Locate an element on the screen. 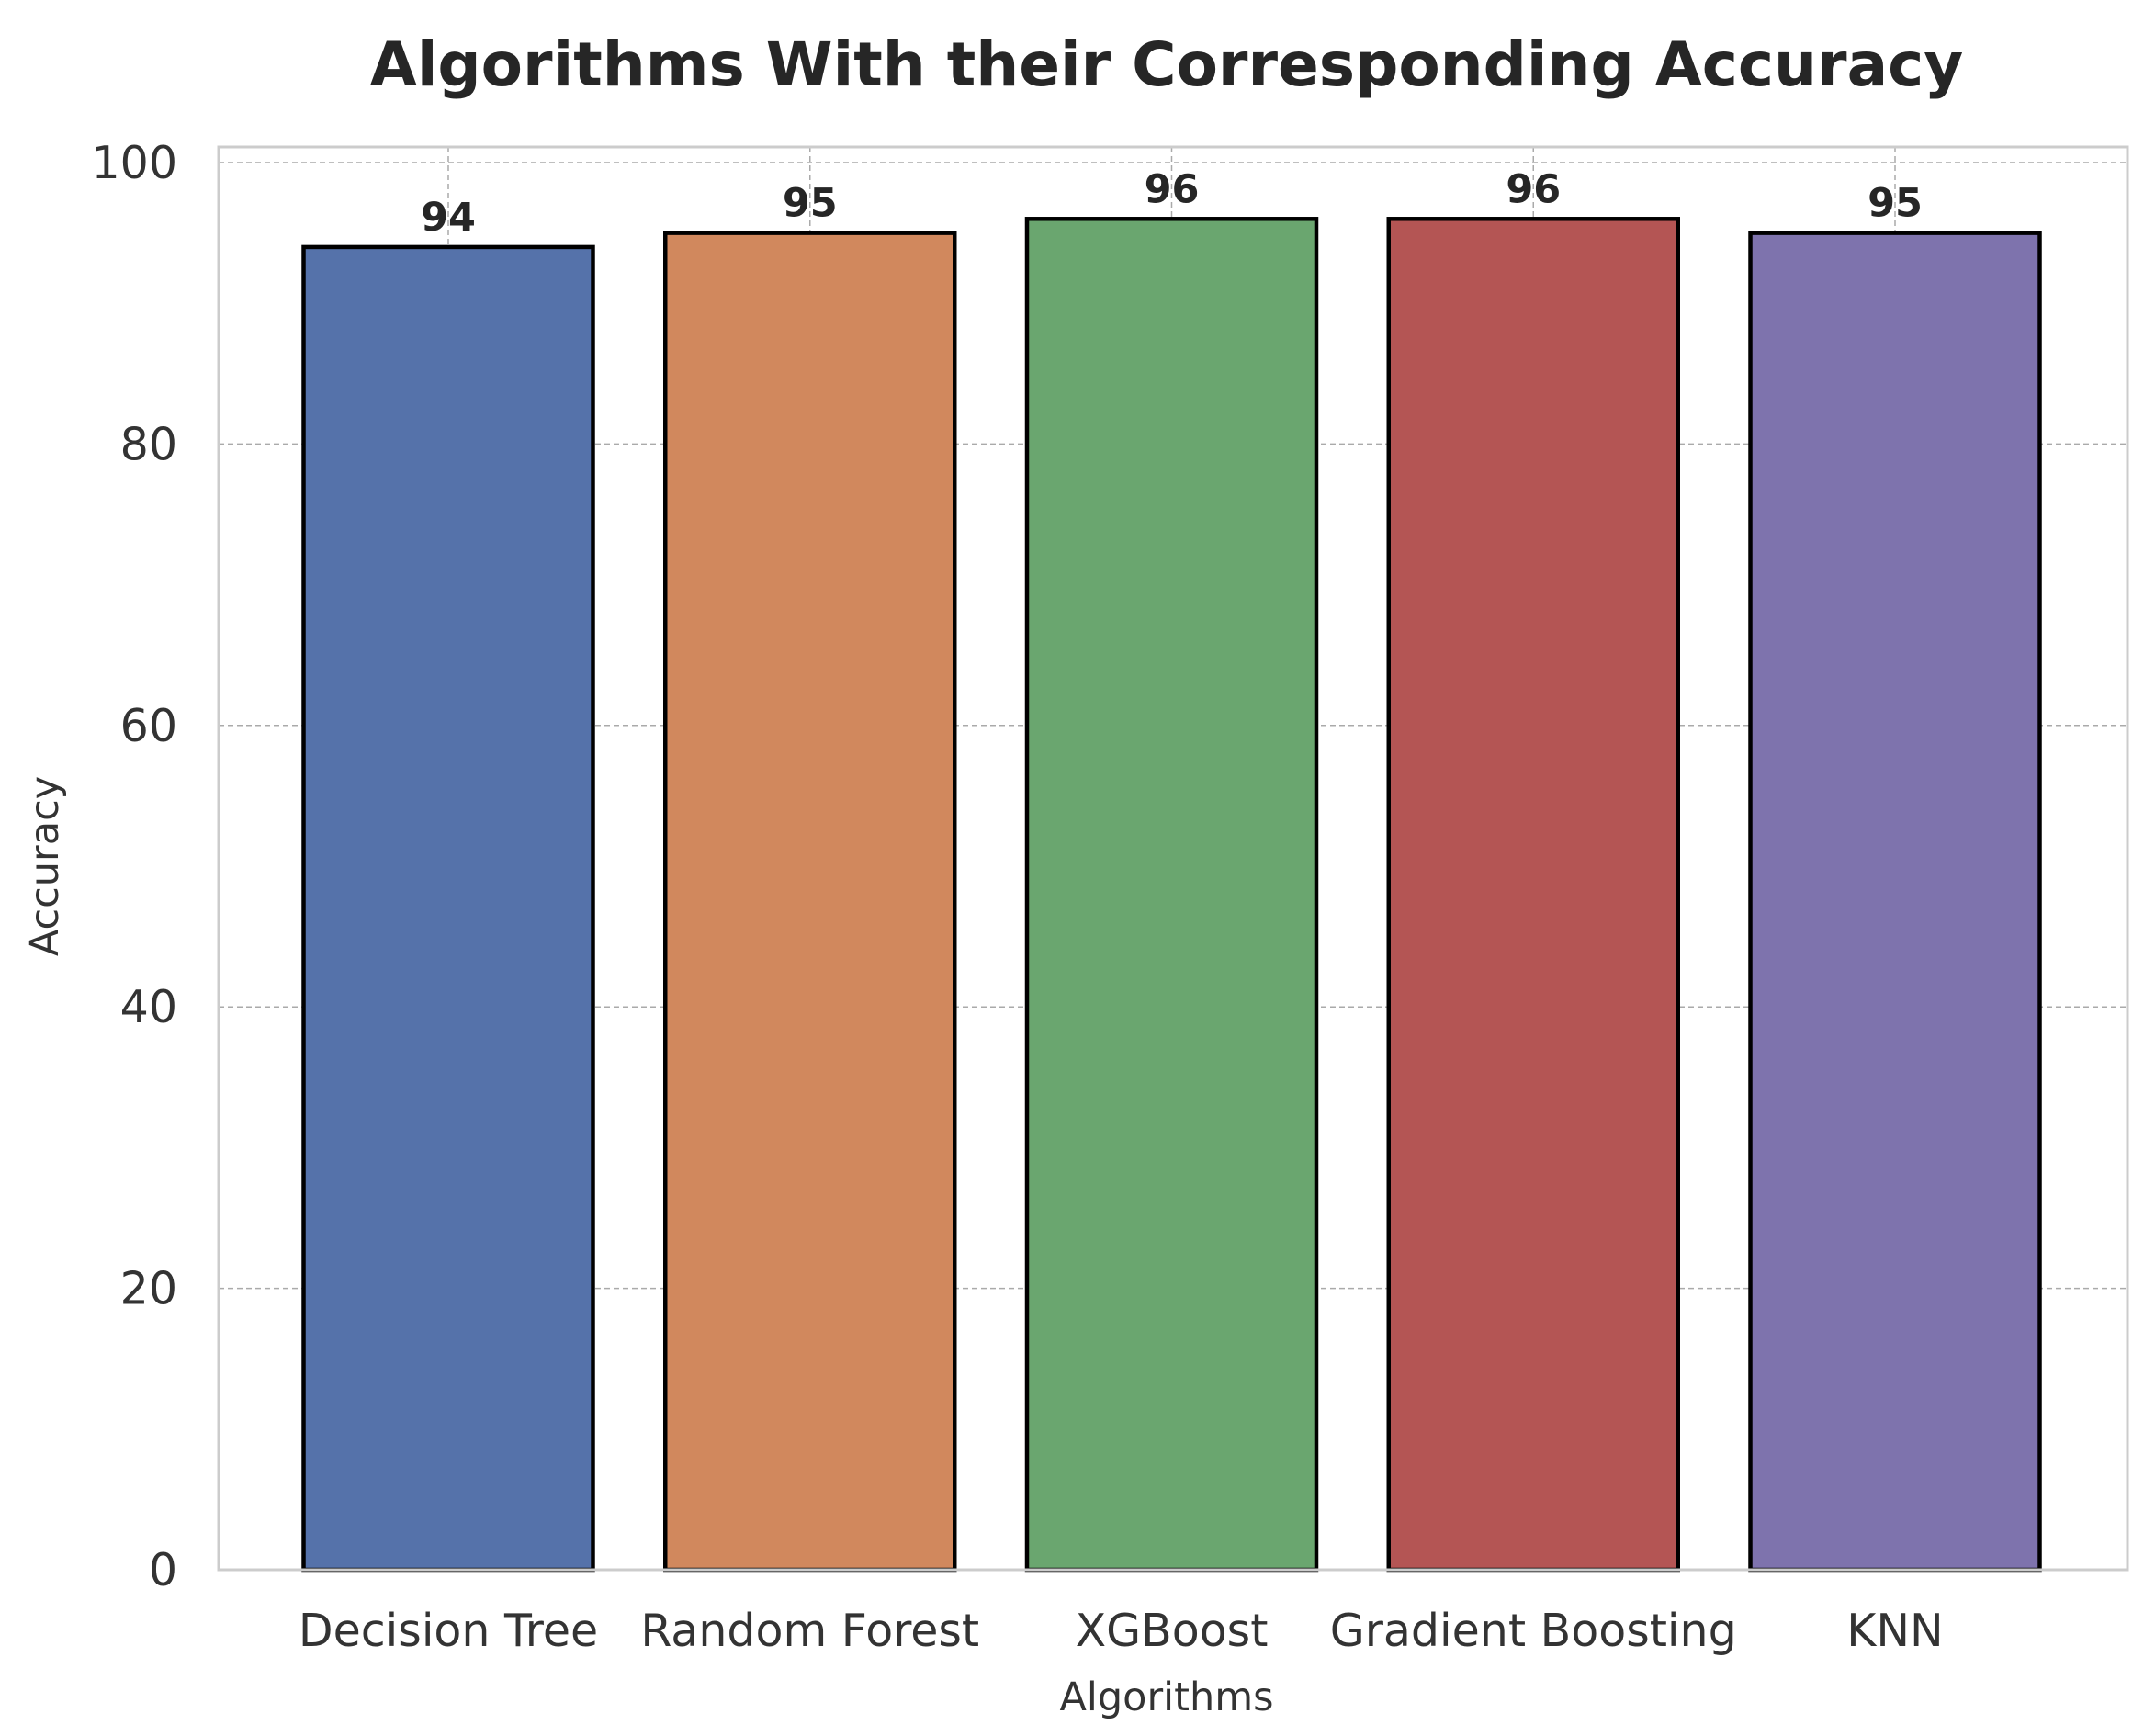 This screenshot has width=2144, height=1736. x-tick-label: Decision Tree is located at coordinates (448, 1631).